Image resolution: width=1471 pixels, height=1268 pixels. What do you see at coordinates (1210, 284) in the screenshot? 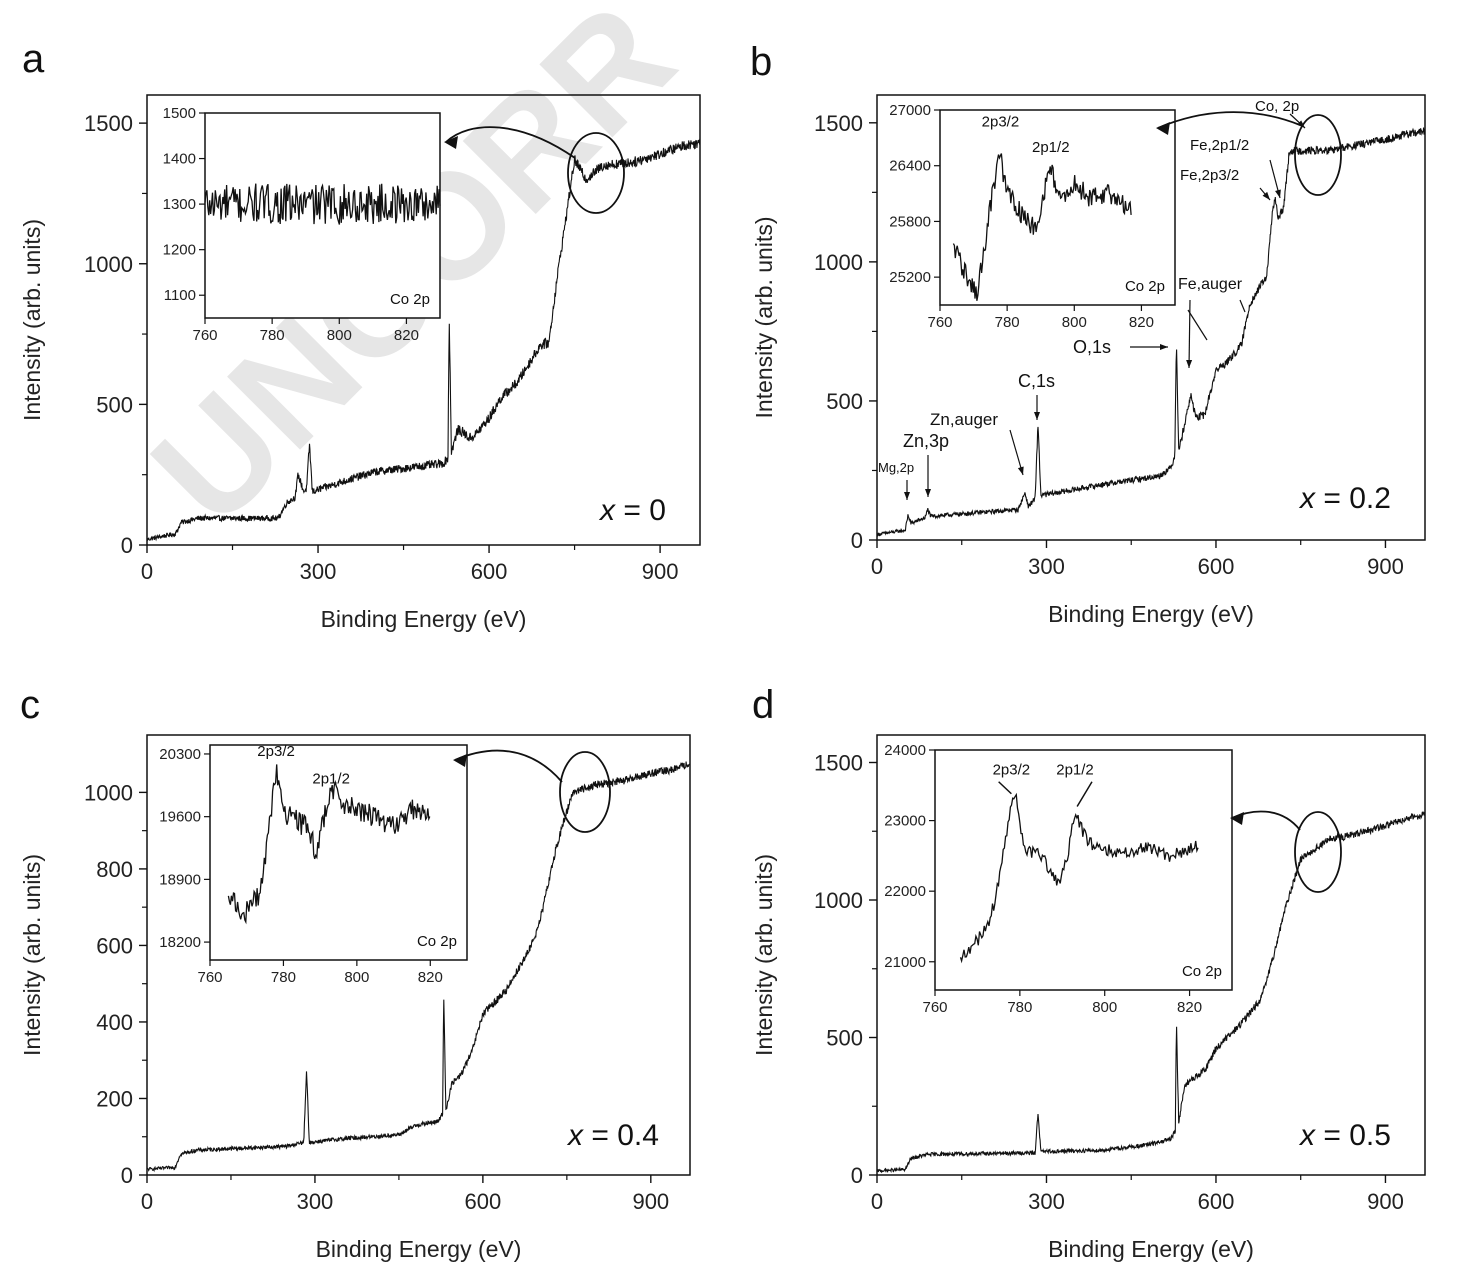
I see `peak-annotation: Fe,auger` at bounding box center [1210, 284].